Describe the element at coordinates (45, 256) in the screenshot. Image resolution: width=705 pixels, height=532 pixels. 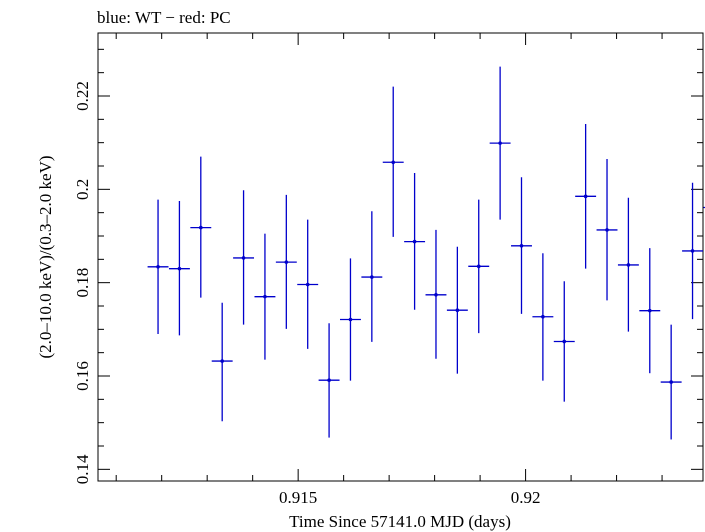
I see `y-axis-label: (2.0–10.0 keV)/(0.3–2.0 keV)` at that location.